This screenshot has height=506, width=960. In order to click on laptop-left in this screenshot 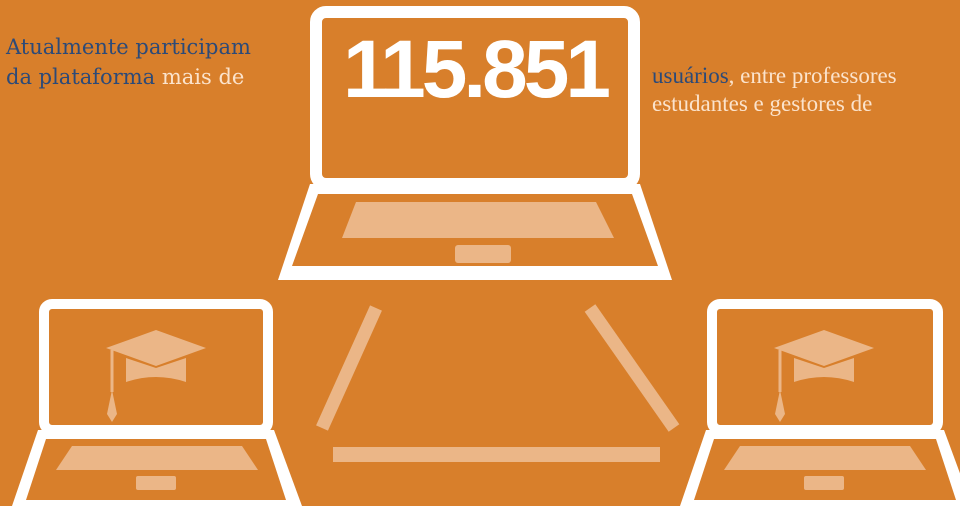, I will do `click(157, 402)`.